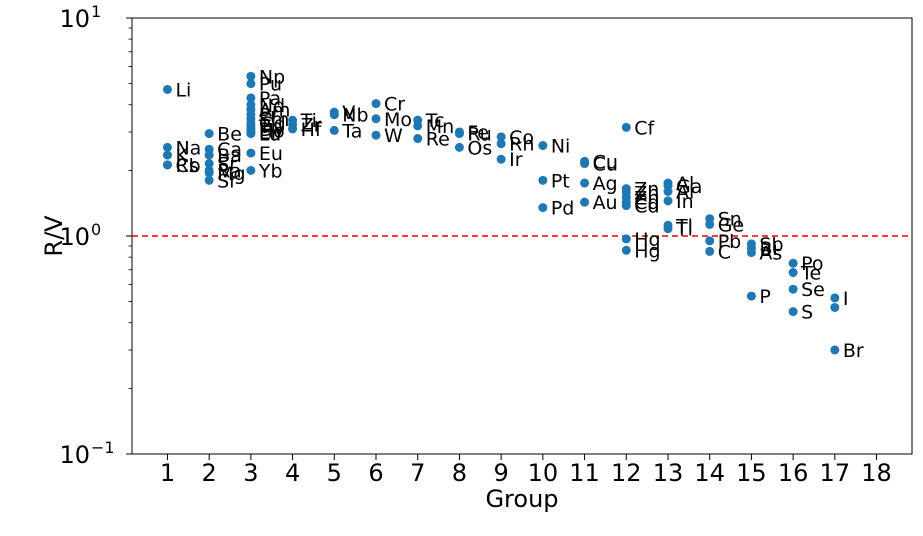 Image resolution: width=923 pixels, height=536 pixels. Describe the element at coordinates (229, 156) in the screenshot. I see `point-label: Ba` at that location.